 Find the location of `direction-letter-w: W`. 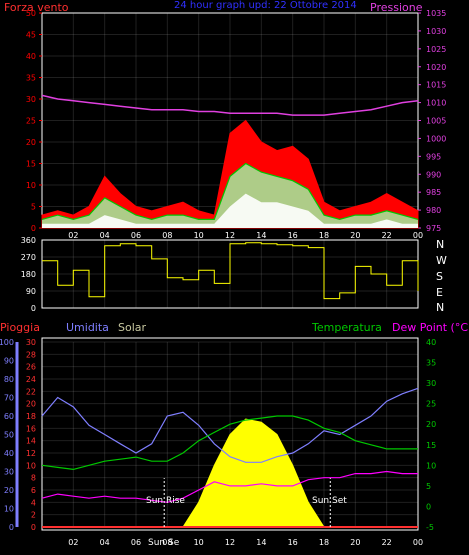

direction-letter-w: W is located at coordinates (441, 260).